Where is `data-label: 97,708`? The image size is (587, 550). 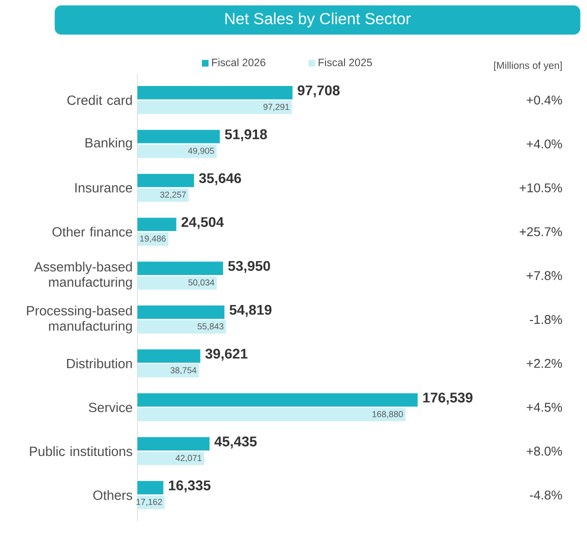
data-label: 97,708 is located at coordinates (319, 92).